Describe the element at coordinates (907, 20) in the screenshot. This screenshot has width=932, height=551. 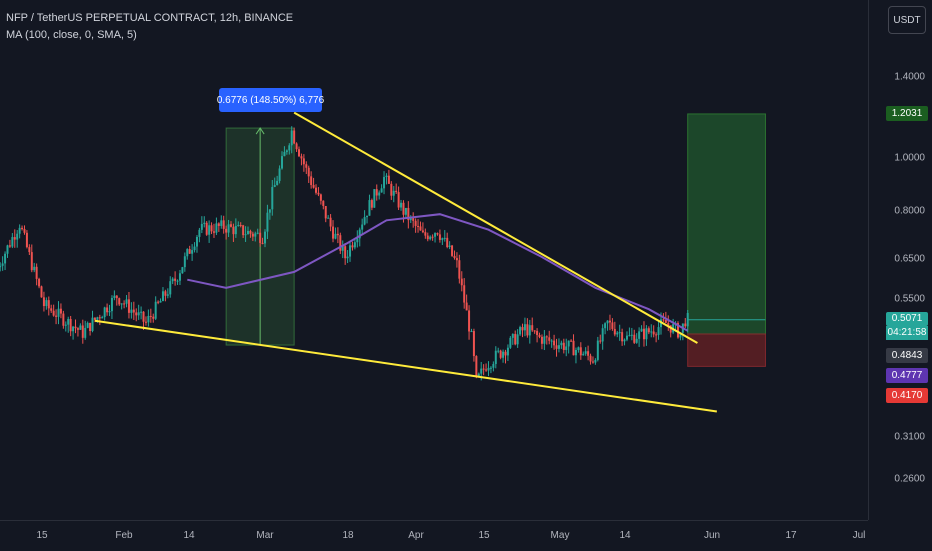
I see `currency-button: USDT` at that location.